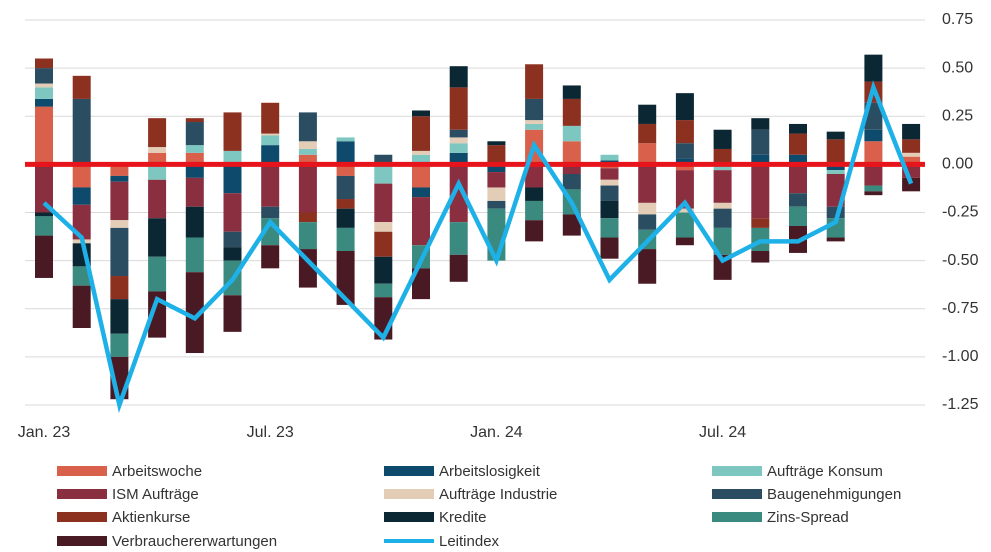  Describe the element at coordinates (960, 356) in the screenshot. I see `y-tick-label: -1.00` at that location.